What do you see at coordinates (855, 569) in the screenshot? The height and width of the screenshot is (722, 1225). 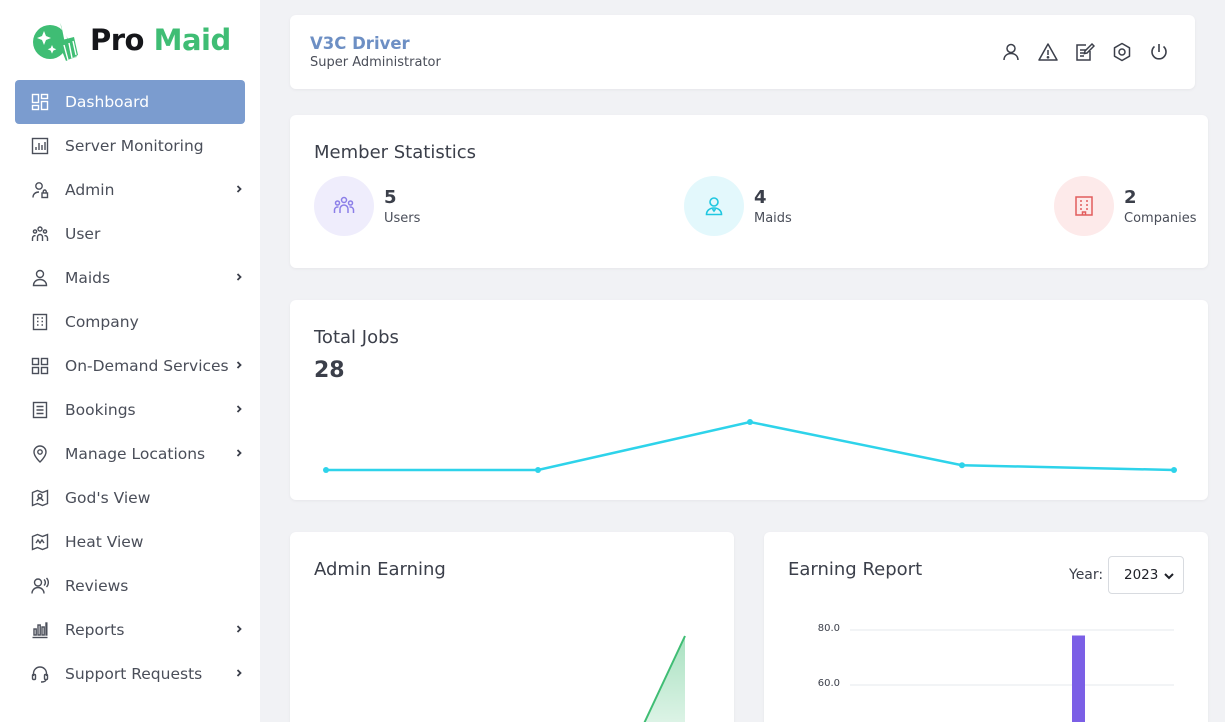 I see `earning-report-title: Earning Report` at bounding box center [855, 569].